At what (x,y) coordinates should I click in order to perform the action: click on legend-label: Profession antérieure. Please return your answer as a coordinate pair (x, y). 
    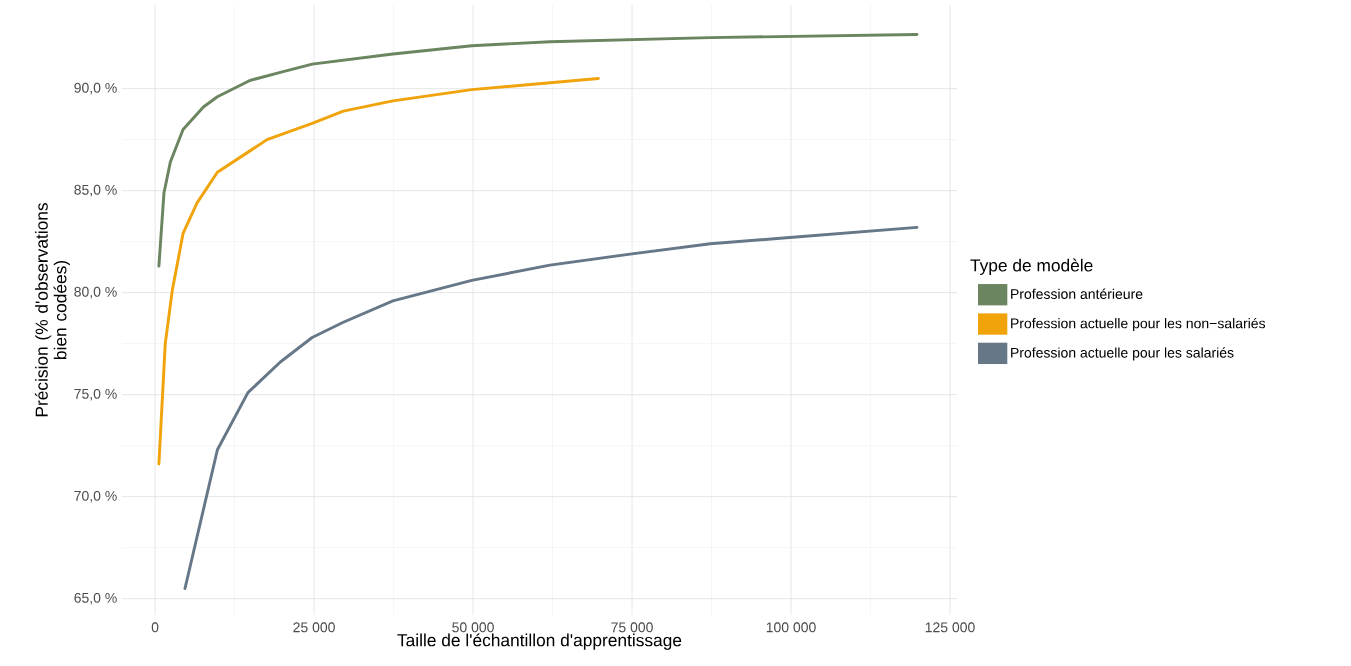
    Looking at the image, I should click on (1077, 293).